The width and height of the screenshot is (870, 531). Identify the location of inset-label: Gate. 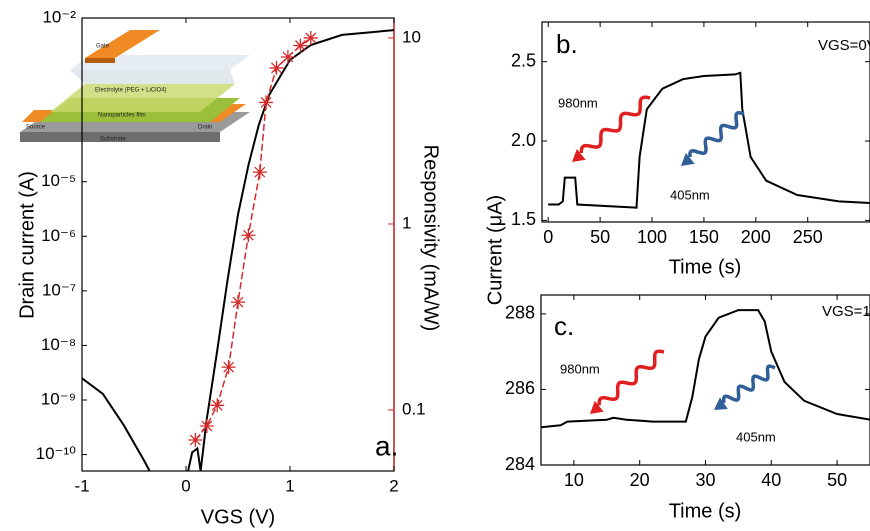
(103, 47).